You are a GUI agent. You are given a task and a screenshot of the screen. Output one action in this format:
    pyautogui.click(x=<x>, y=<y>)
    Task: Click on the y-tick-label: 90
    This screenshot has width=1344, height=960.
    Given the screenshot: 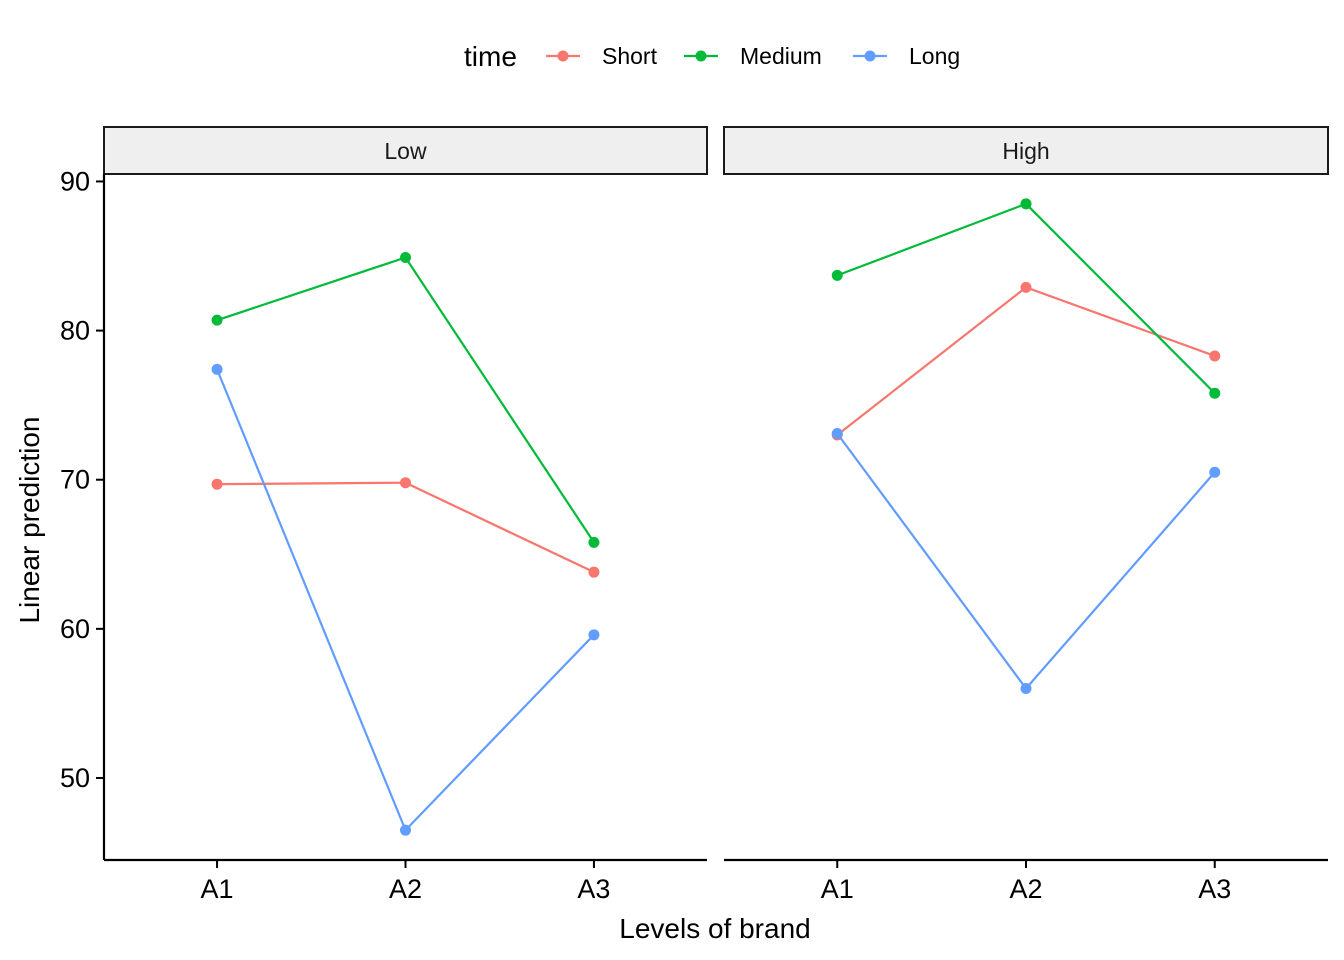 What is the action you would take?
    pyautogui.click(x=75, y=181)
    